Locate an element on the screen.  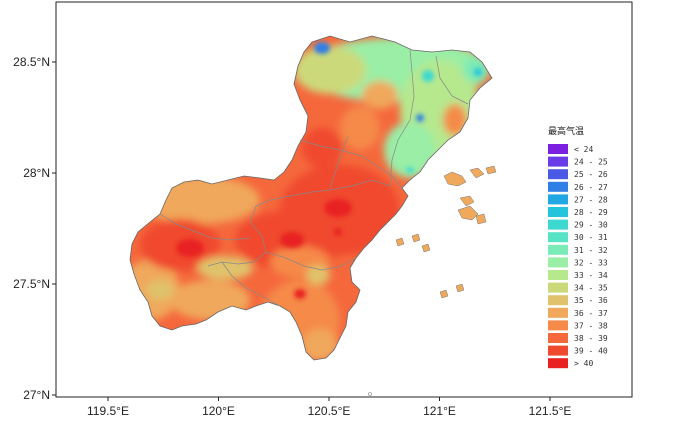
legend-title: 最高气温 is located at coordinates (566, 131).